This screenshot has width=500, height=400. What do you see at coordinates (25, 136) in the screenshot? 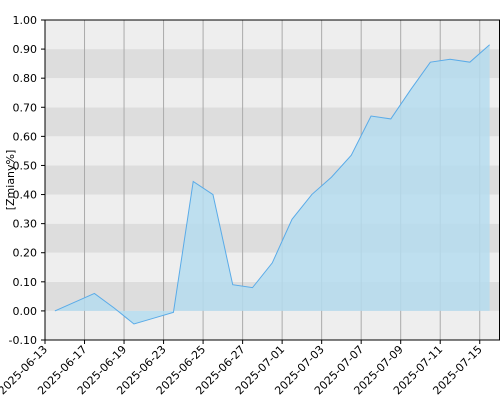
I see `y-tick-label: 0.60` at bounding box center [25, 136].